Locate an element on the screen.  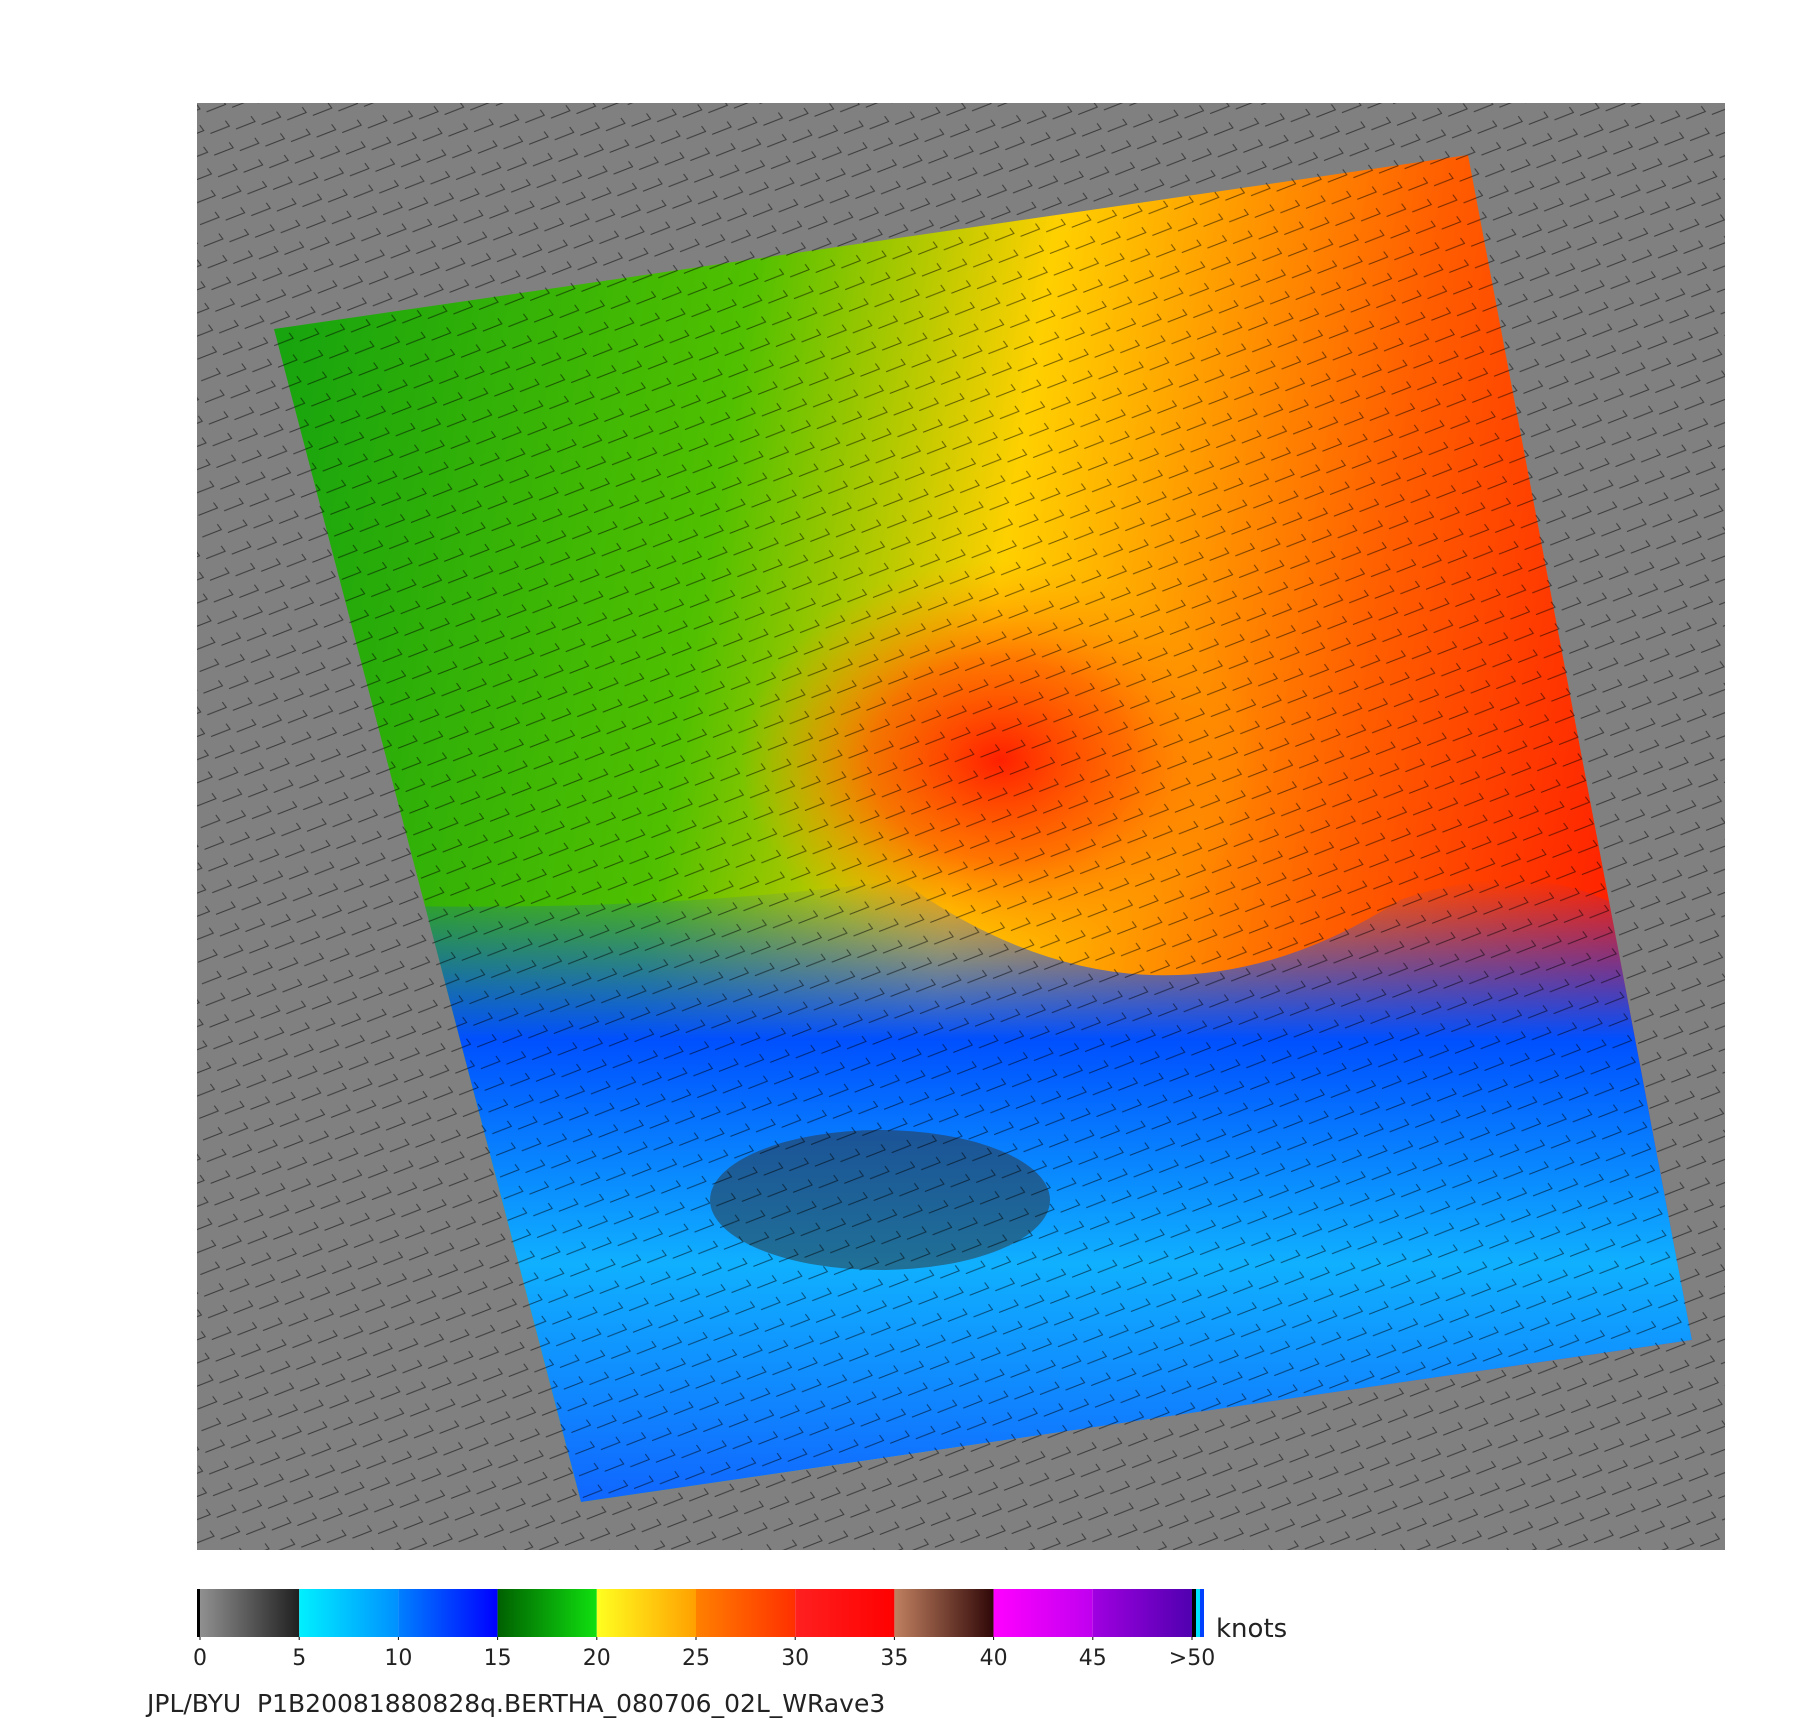
tick-label: 40 is located at coordinates (994, 1658).